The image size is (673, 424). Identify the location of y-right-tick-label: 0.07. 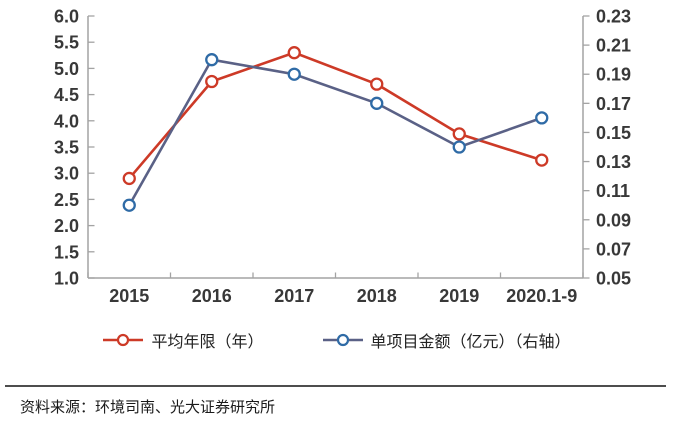
(613, 249).